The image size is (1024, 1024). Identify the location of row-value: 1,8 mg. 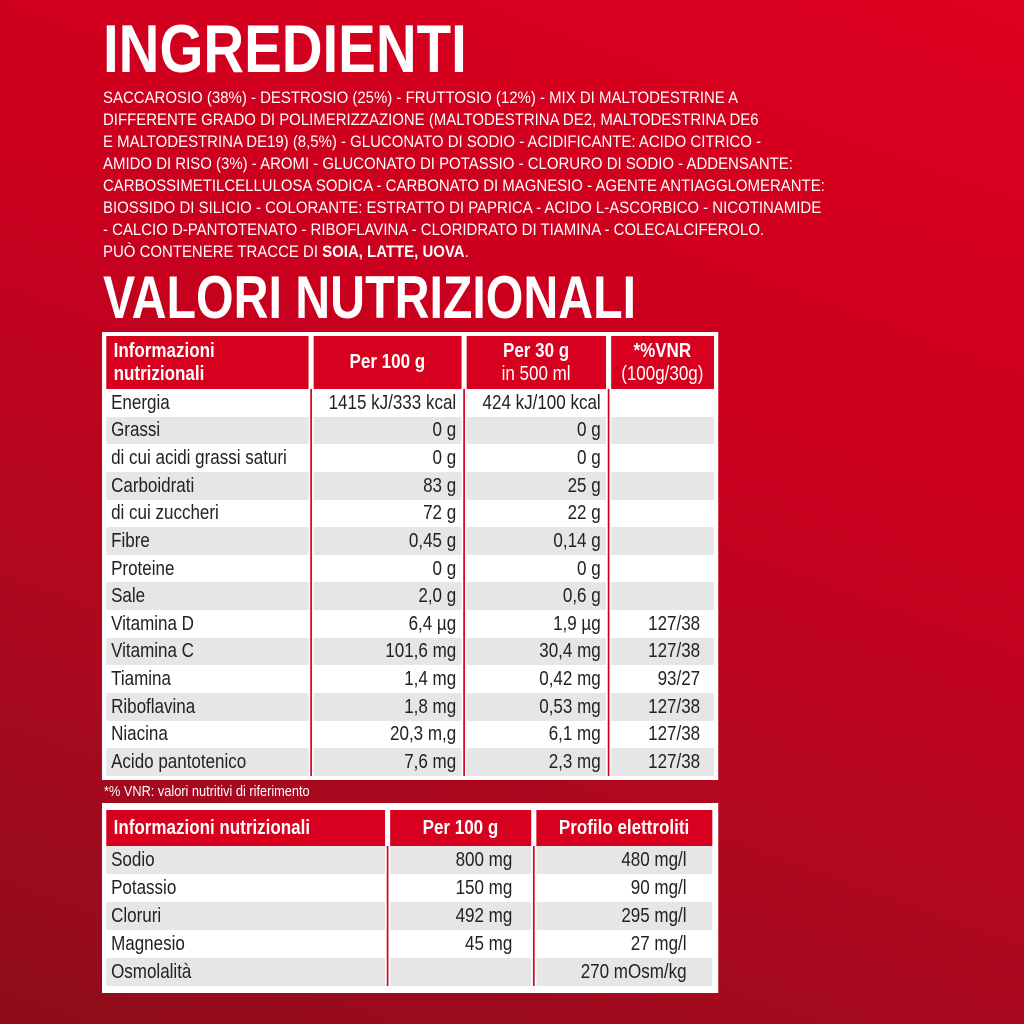
(387, 706).